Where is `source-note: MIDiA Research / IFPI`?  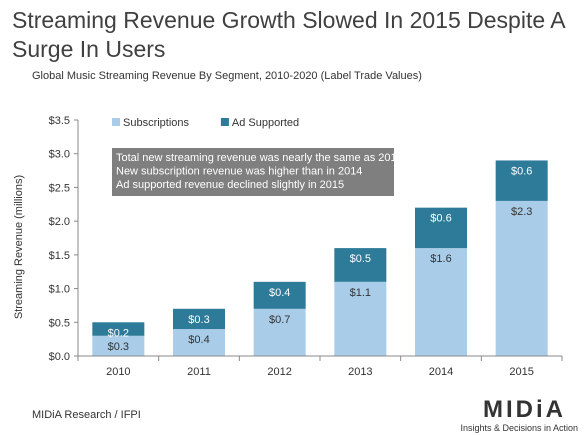 source-note: MIDiA Research / IFPI is located at coordinates (86, 415).